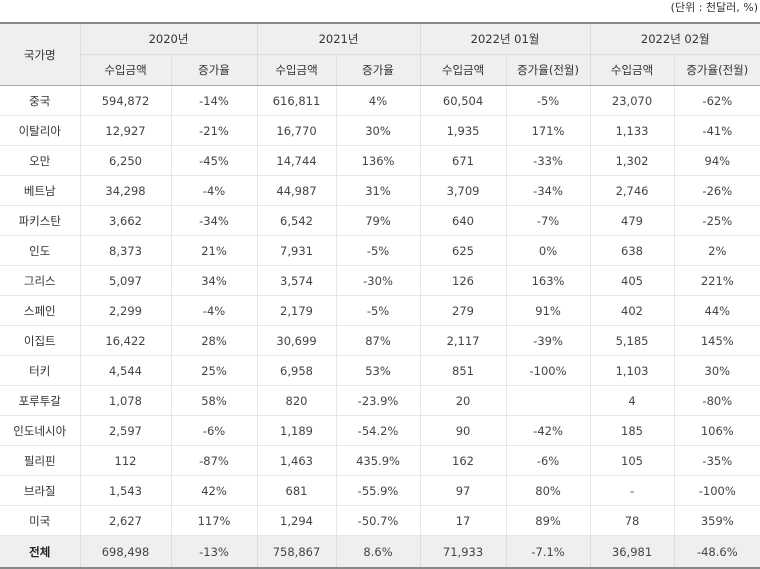 This screenshot has width=760, height=569. What do you see at coordinates (463, 370) in the screenshot?
I see `amount-cell: 851` at bounding box center [463, 370].